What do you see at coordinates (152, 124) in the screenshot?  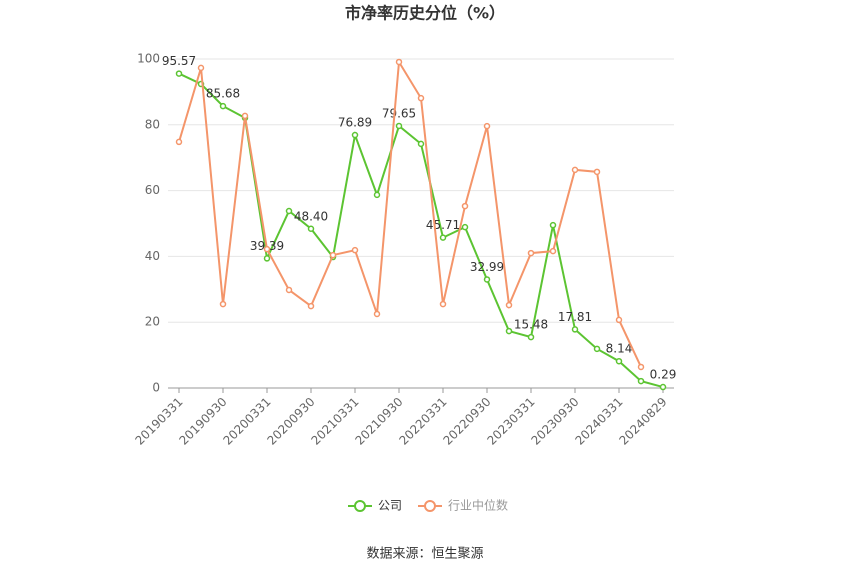 I see `y-tick-label: 80` at bounding box center [152, 124].